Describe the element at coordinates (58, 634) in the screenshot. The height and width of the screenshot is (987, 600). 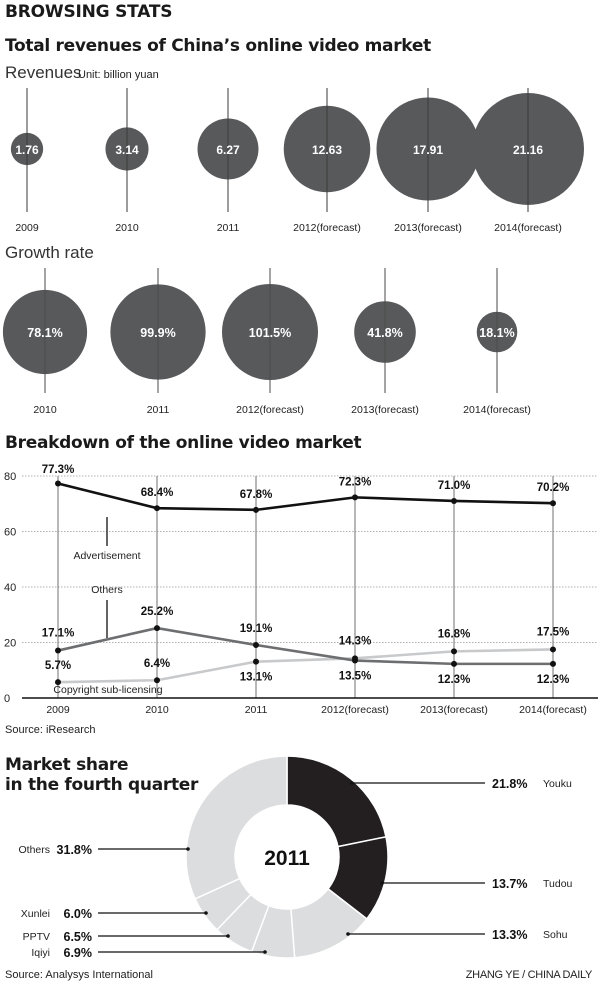
I see `data-value-label: 17.1%` at that location.